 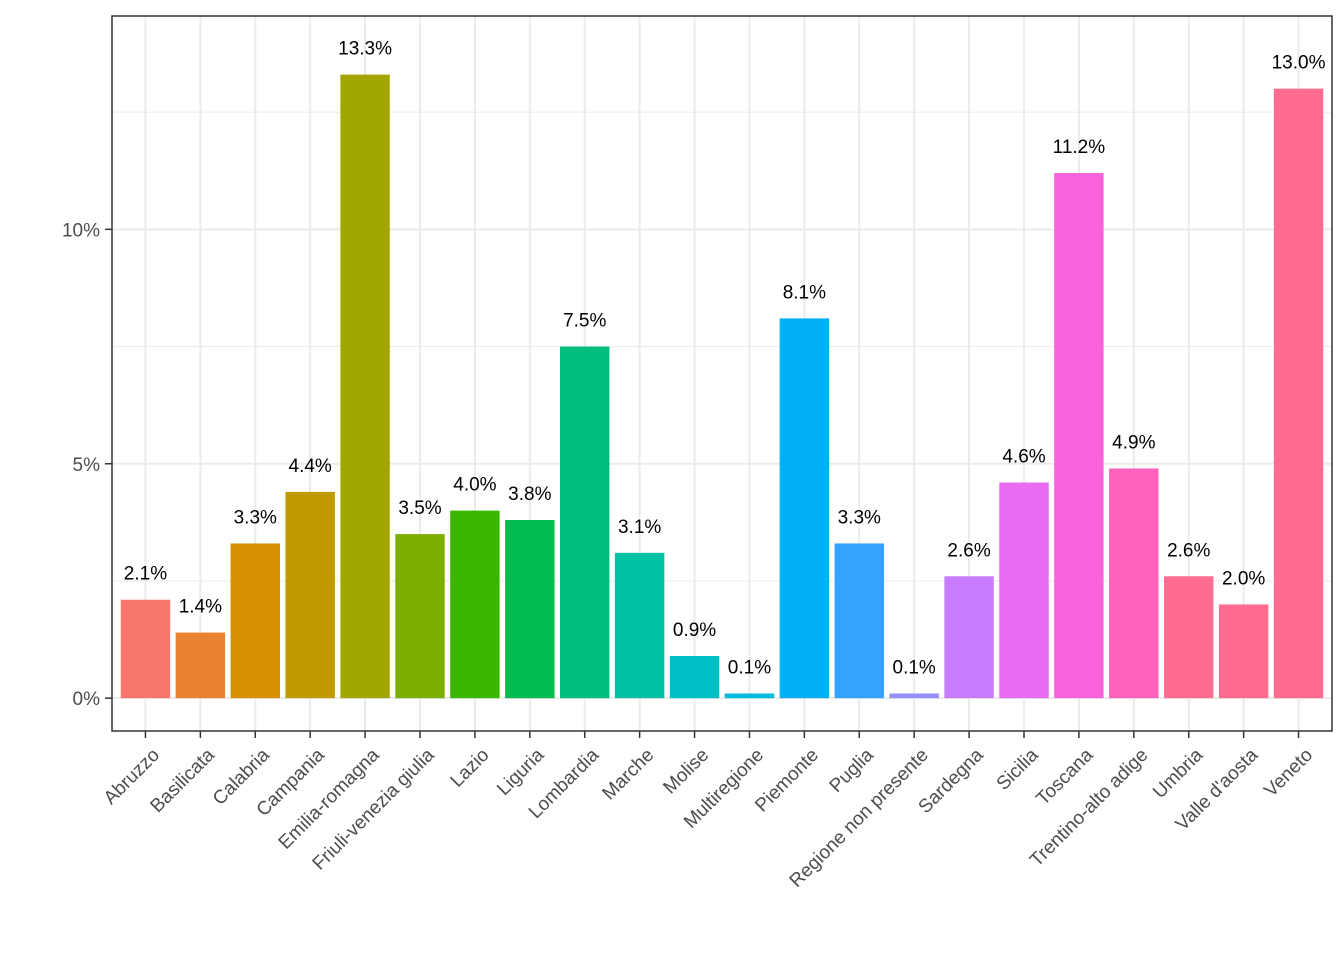 What do you see at coordinates (1243, 651) in the screenshot?
I see `bar-valle-d-aosta` at bounding box center [1243, 651].